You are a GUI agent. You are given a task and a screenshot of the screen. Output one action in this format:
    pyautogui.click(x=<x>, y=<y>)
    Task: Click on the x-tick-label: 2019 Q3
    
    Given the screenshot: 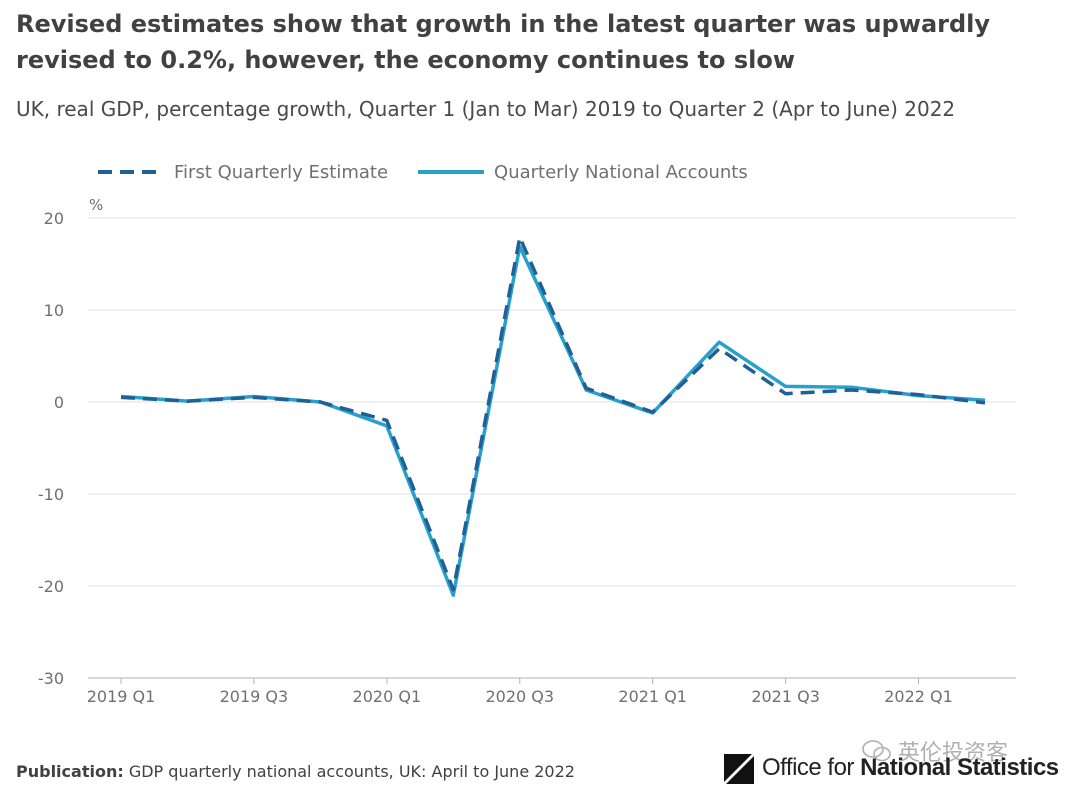 What is the action you would take?
    pyautogui.click(x=254, y=696)
    